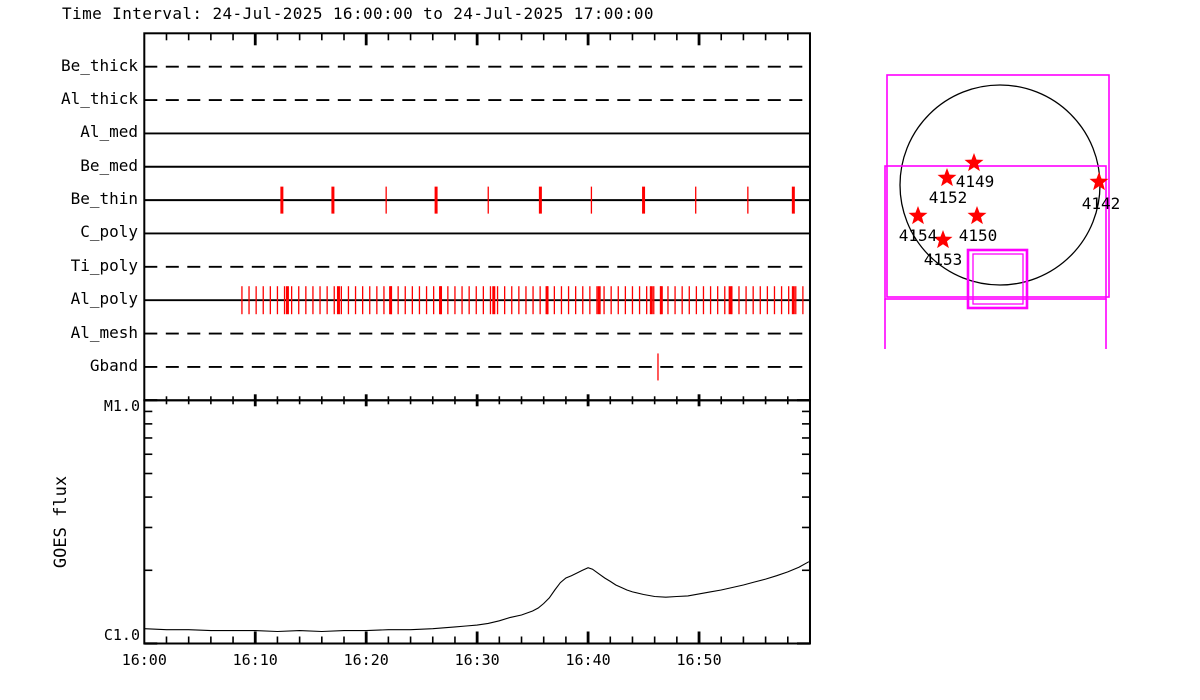  I want to click on x-tick-label: 16:10, so click(255, 660).